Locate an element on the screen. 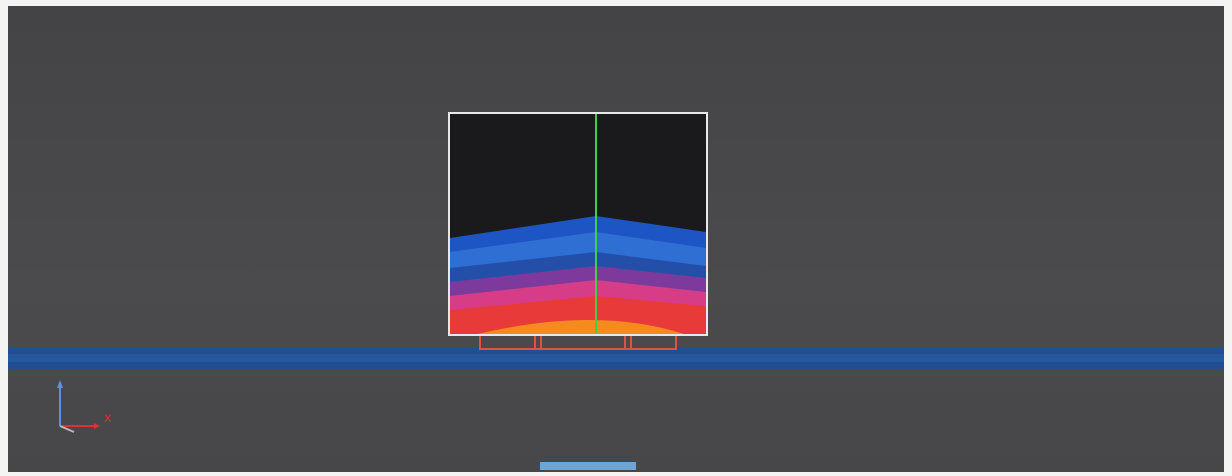 This screenshot has width=1232, height=476. axis-triad-icon: x is located at coordinates (84, 406).